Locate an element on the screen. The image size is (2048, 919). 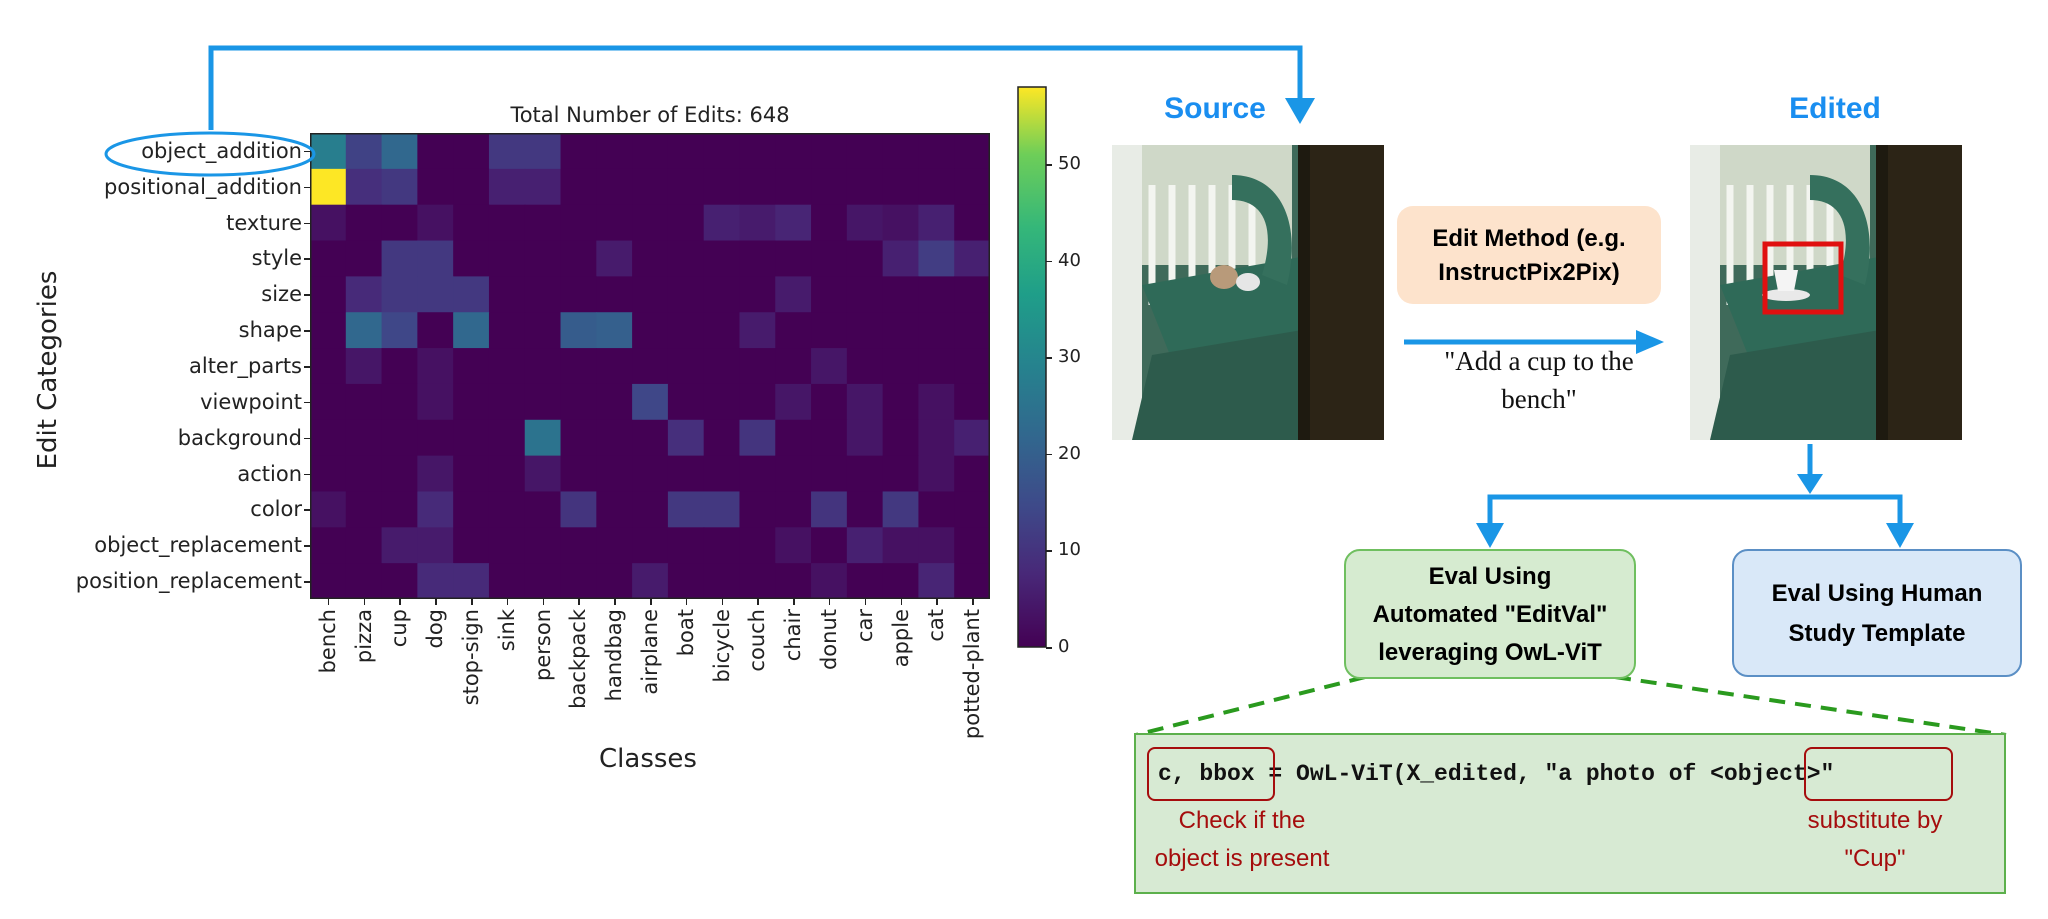
note-check-object: Check if the object is present is located at coordinates (1242, 840).